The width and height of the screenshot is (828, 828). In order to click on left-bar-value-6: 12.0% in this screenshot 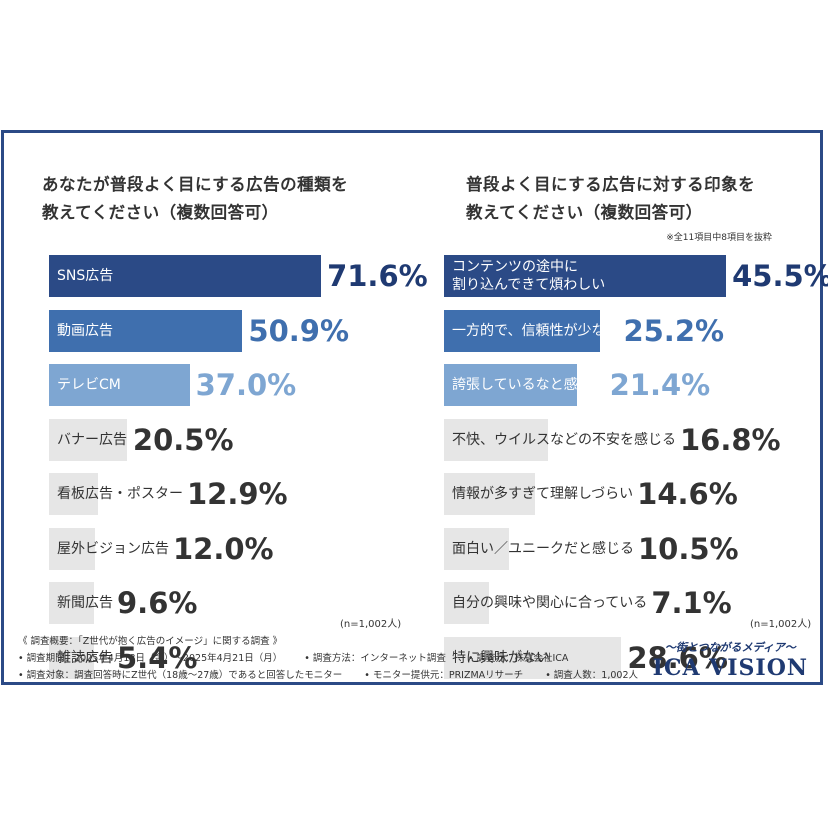, I will do `click(223, 548)`.